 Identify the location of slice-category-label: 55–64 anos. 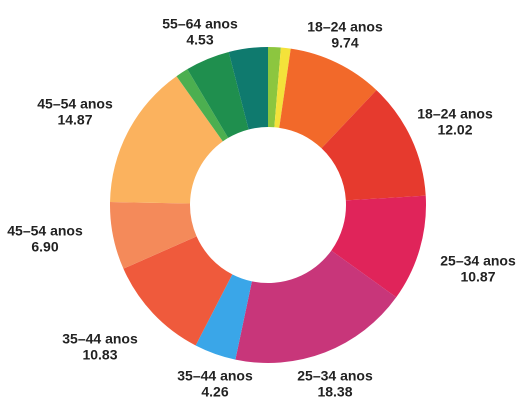
(200, 24).